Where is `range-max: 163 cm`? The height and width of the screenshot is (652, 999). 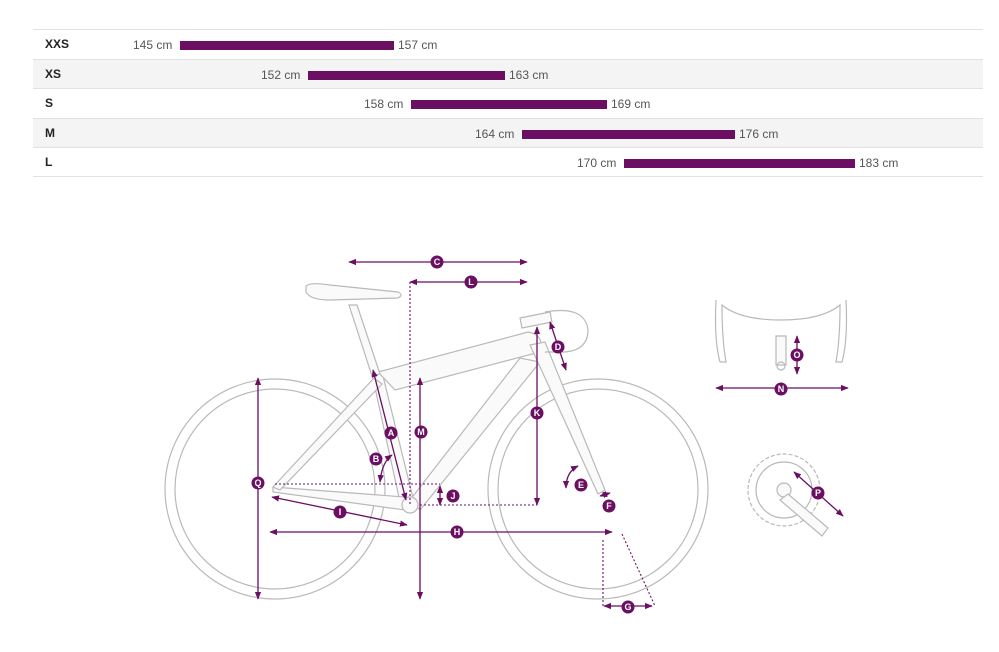 range-max: 163 cm is located at coordinates (529, 74).